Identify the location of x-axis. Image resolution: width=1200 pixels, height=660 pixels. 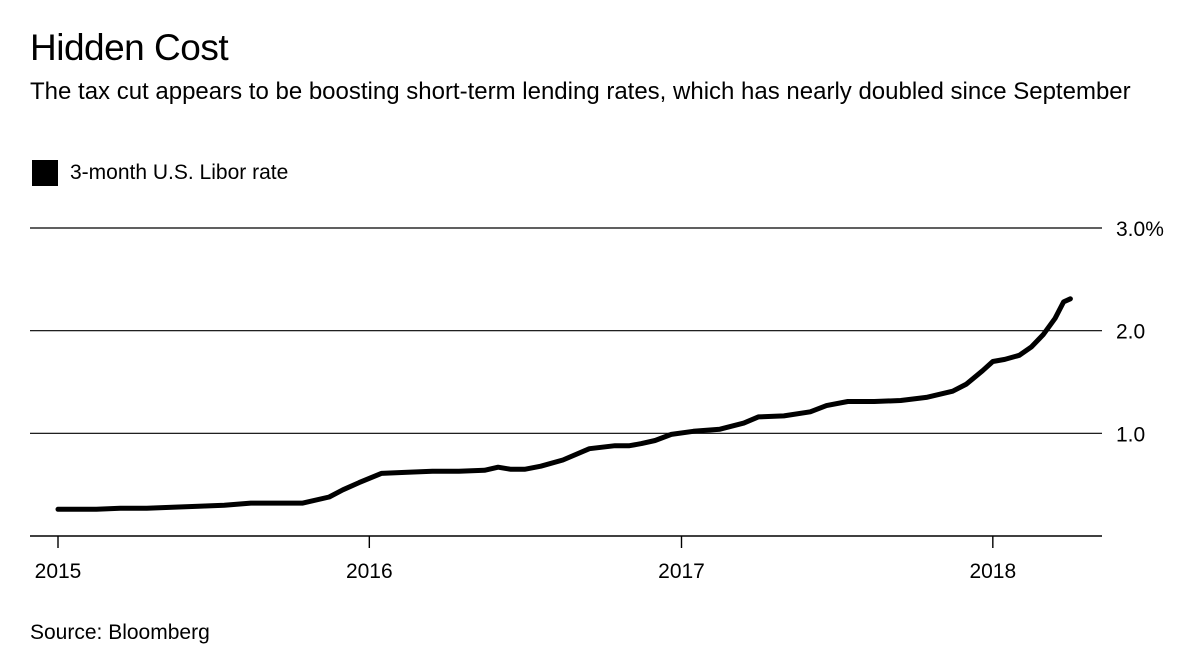
(566, 541).